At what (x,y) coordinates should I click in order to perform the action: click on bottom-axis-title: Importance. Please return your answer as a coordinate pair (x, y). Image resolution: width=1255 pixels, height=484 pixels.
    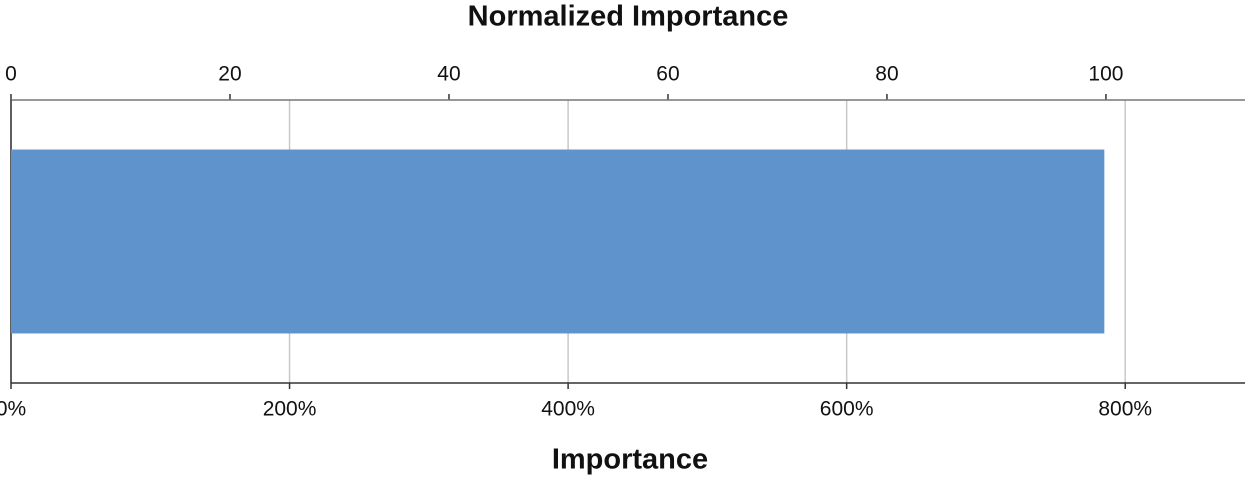
    Looking at the image, I should click on (630, 460).